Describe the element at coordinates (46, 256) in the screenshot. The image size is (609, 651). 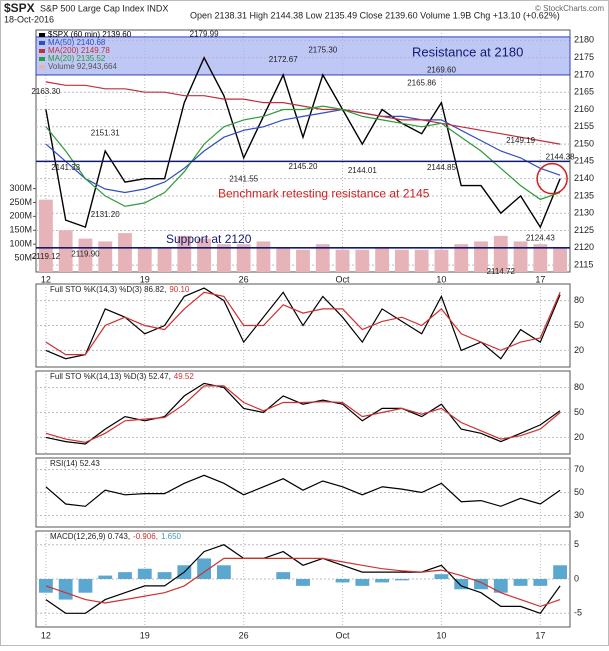
I see `price-label: 2119.12` at that location.